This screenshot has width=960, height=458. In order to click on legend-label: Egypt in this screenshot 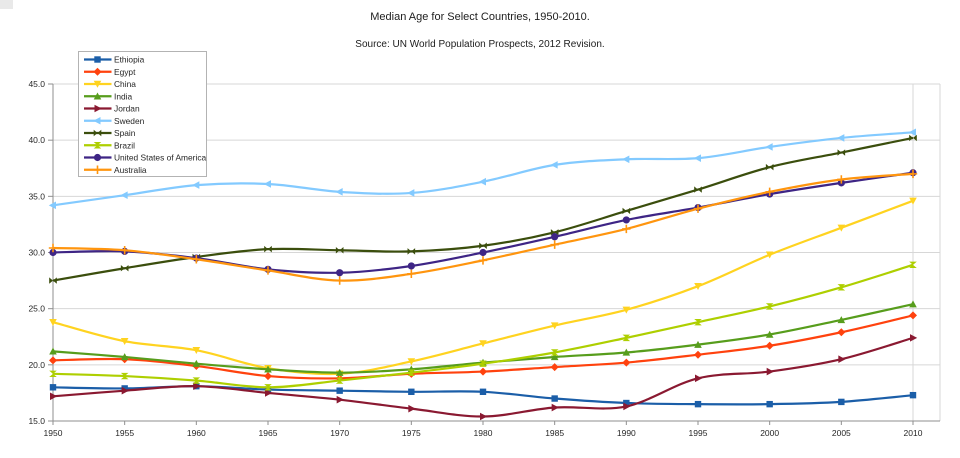, I will do `click(125, 72)`.